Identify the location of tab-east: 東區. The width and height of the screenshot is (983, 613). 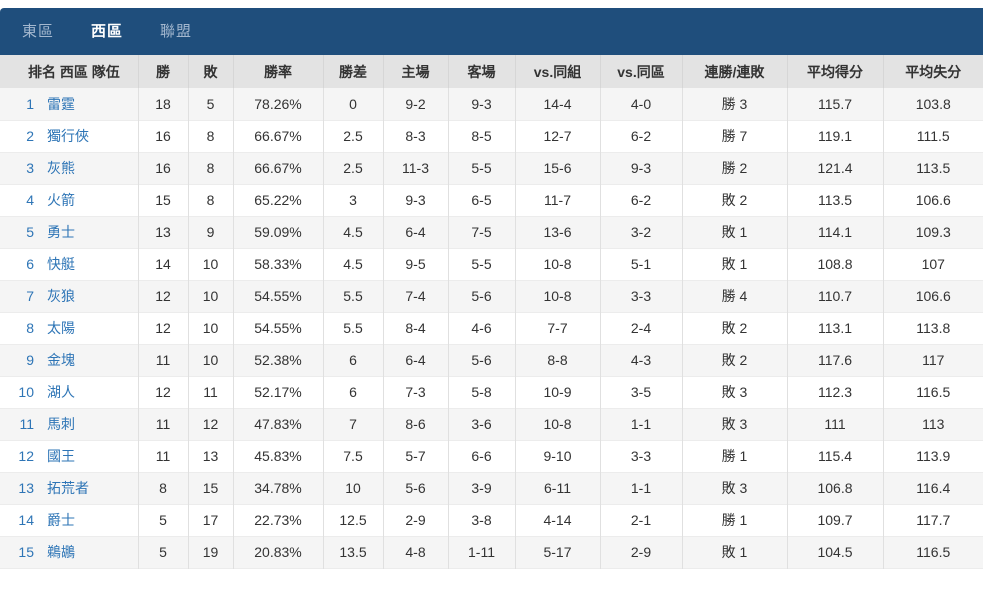
(38, 31).